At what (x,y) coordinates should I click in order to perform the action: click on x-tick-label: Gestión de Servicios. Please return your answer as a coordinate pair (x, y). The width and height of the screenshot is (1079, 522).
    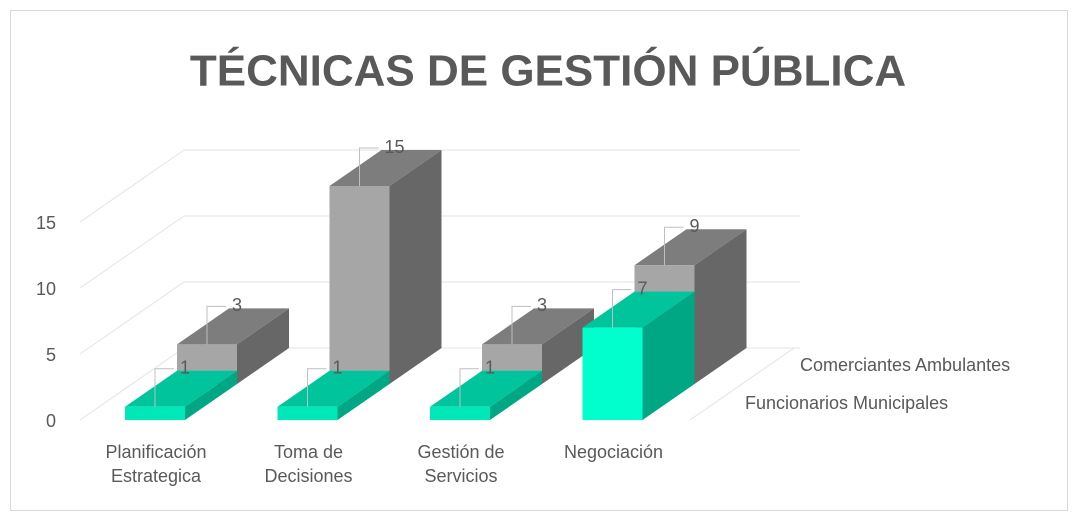
    Looking at the image, I should click on (461, 464).